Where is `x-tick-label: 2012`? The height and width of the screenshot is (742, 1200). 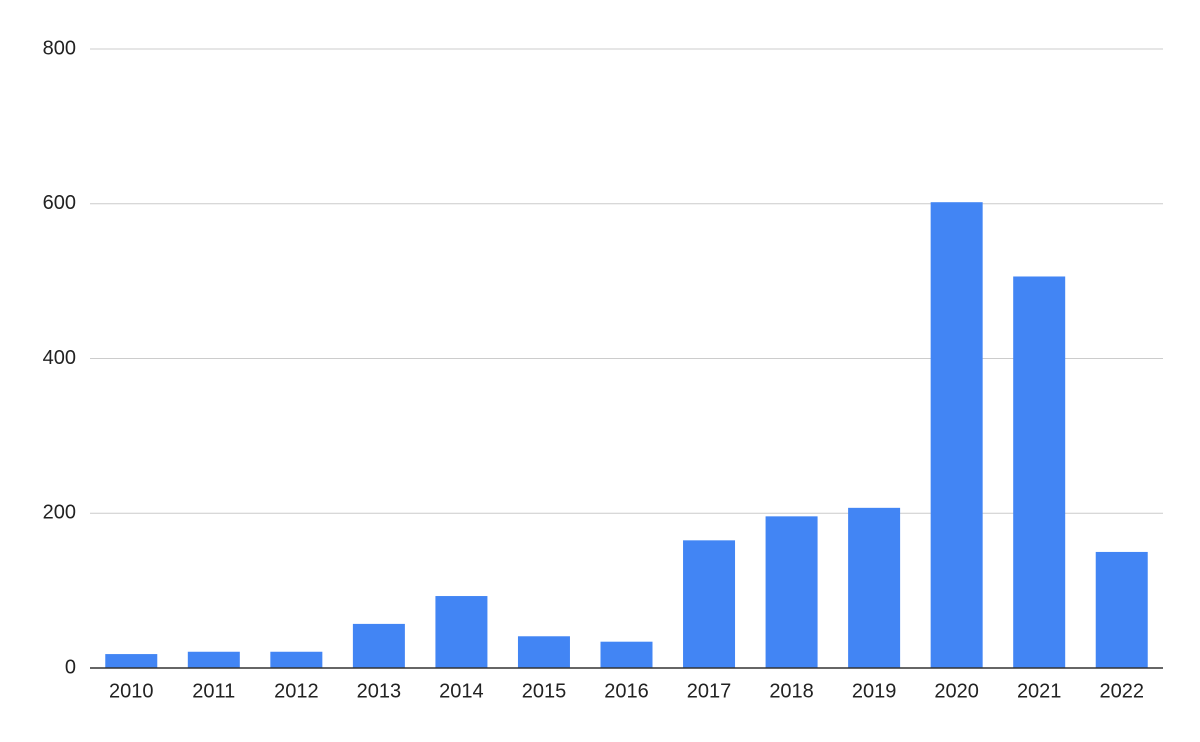 x-tick-label: 2012 is located at coordinates (296, 691).